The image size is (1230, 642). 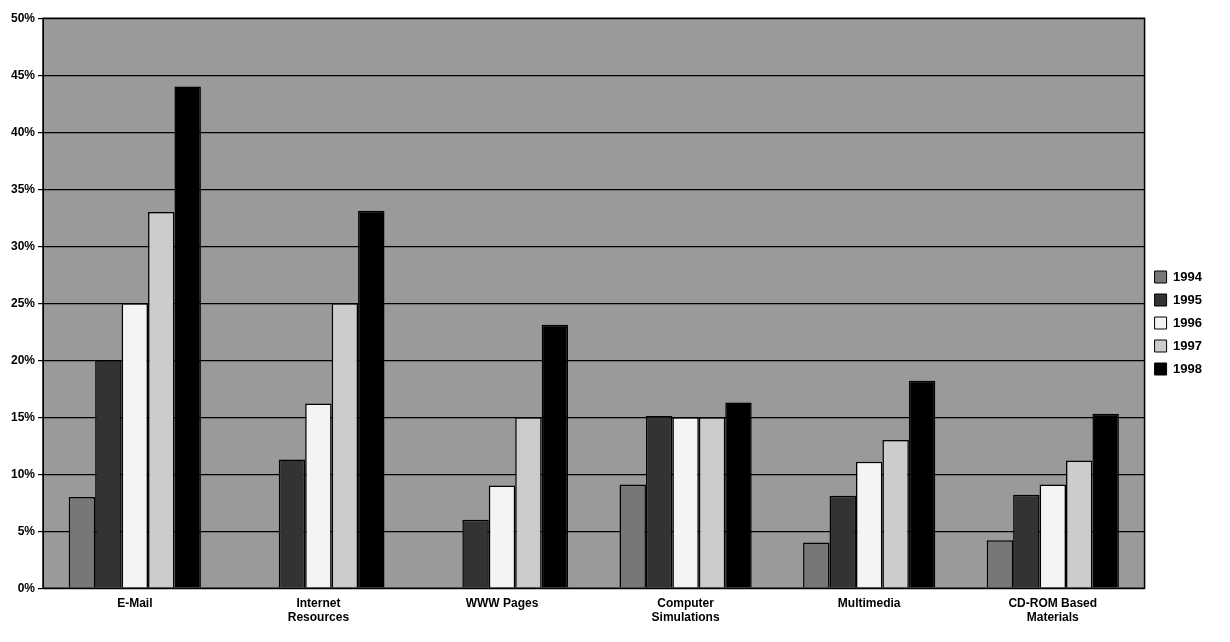 I want to click on y-tick-label: 35%, so click(x=23, y=188).